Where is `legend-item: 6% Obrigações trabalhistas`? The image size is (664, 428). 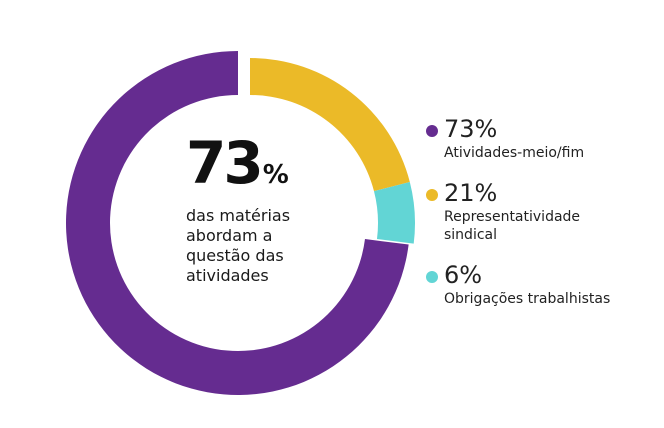 legend-item: 6% Obrigações trabalhistas is located at coordinates (517, 284).